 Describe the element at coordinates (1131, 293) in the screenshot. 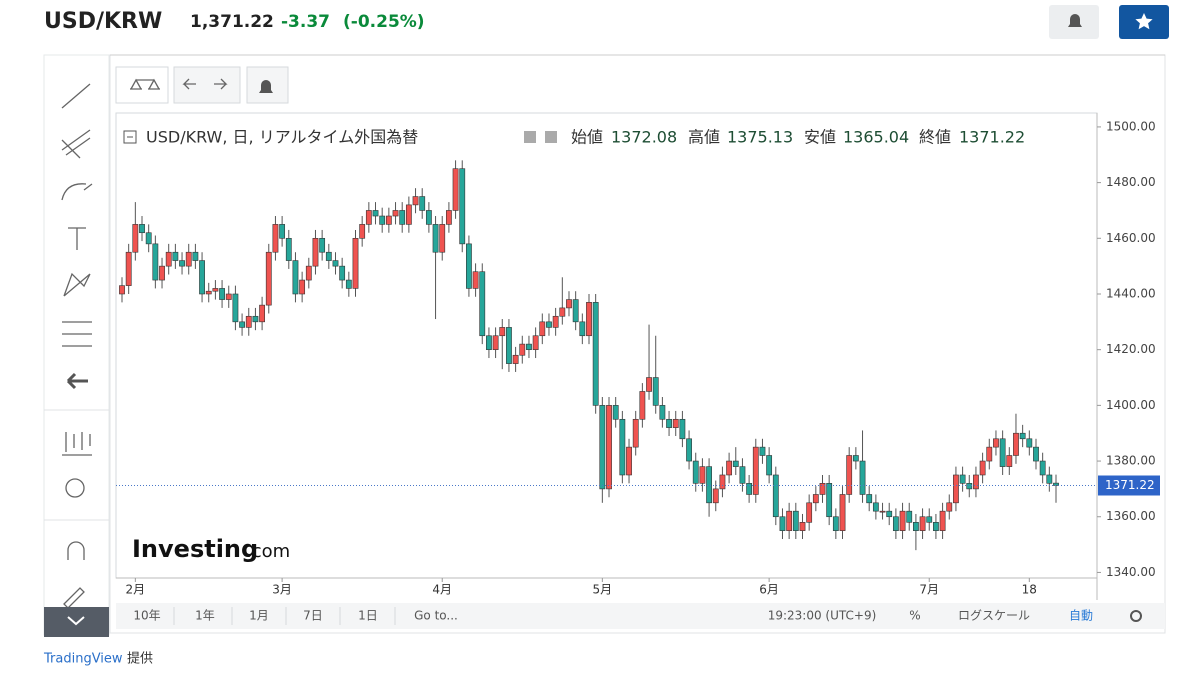

I see `y-tick-label: 1440.00` at that location.